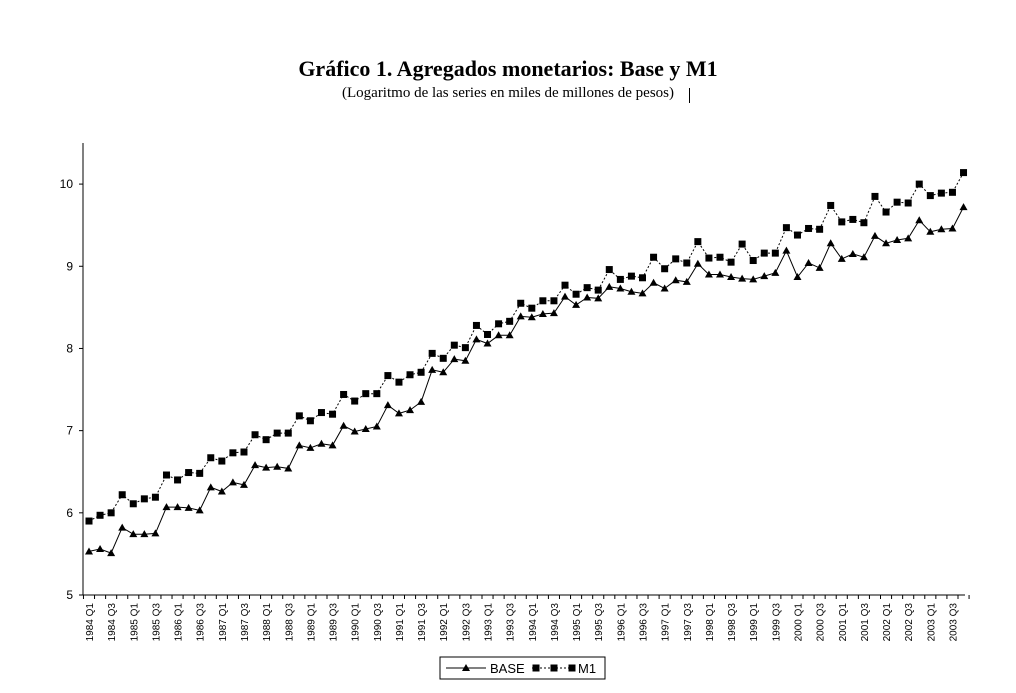 Image resolution: width=1016 pixels, height=693 pixels. Describe the element at coordinates (223, 622) in the screenshot. I see `x-tick-label: 1987 Q1` at that location.